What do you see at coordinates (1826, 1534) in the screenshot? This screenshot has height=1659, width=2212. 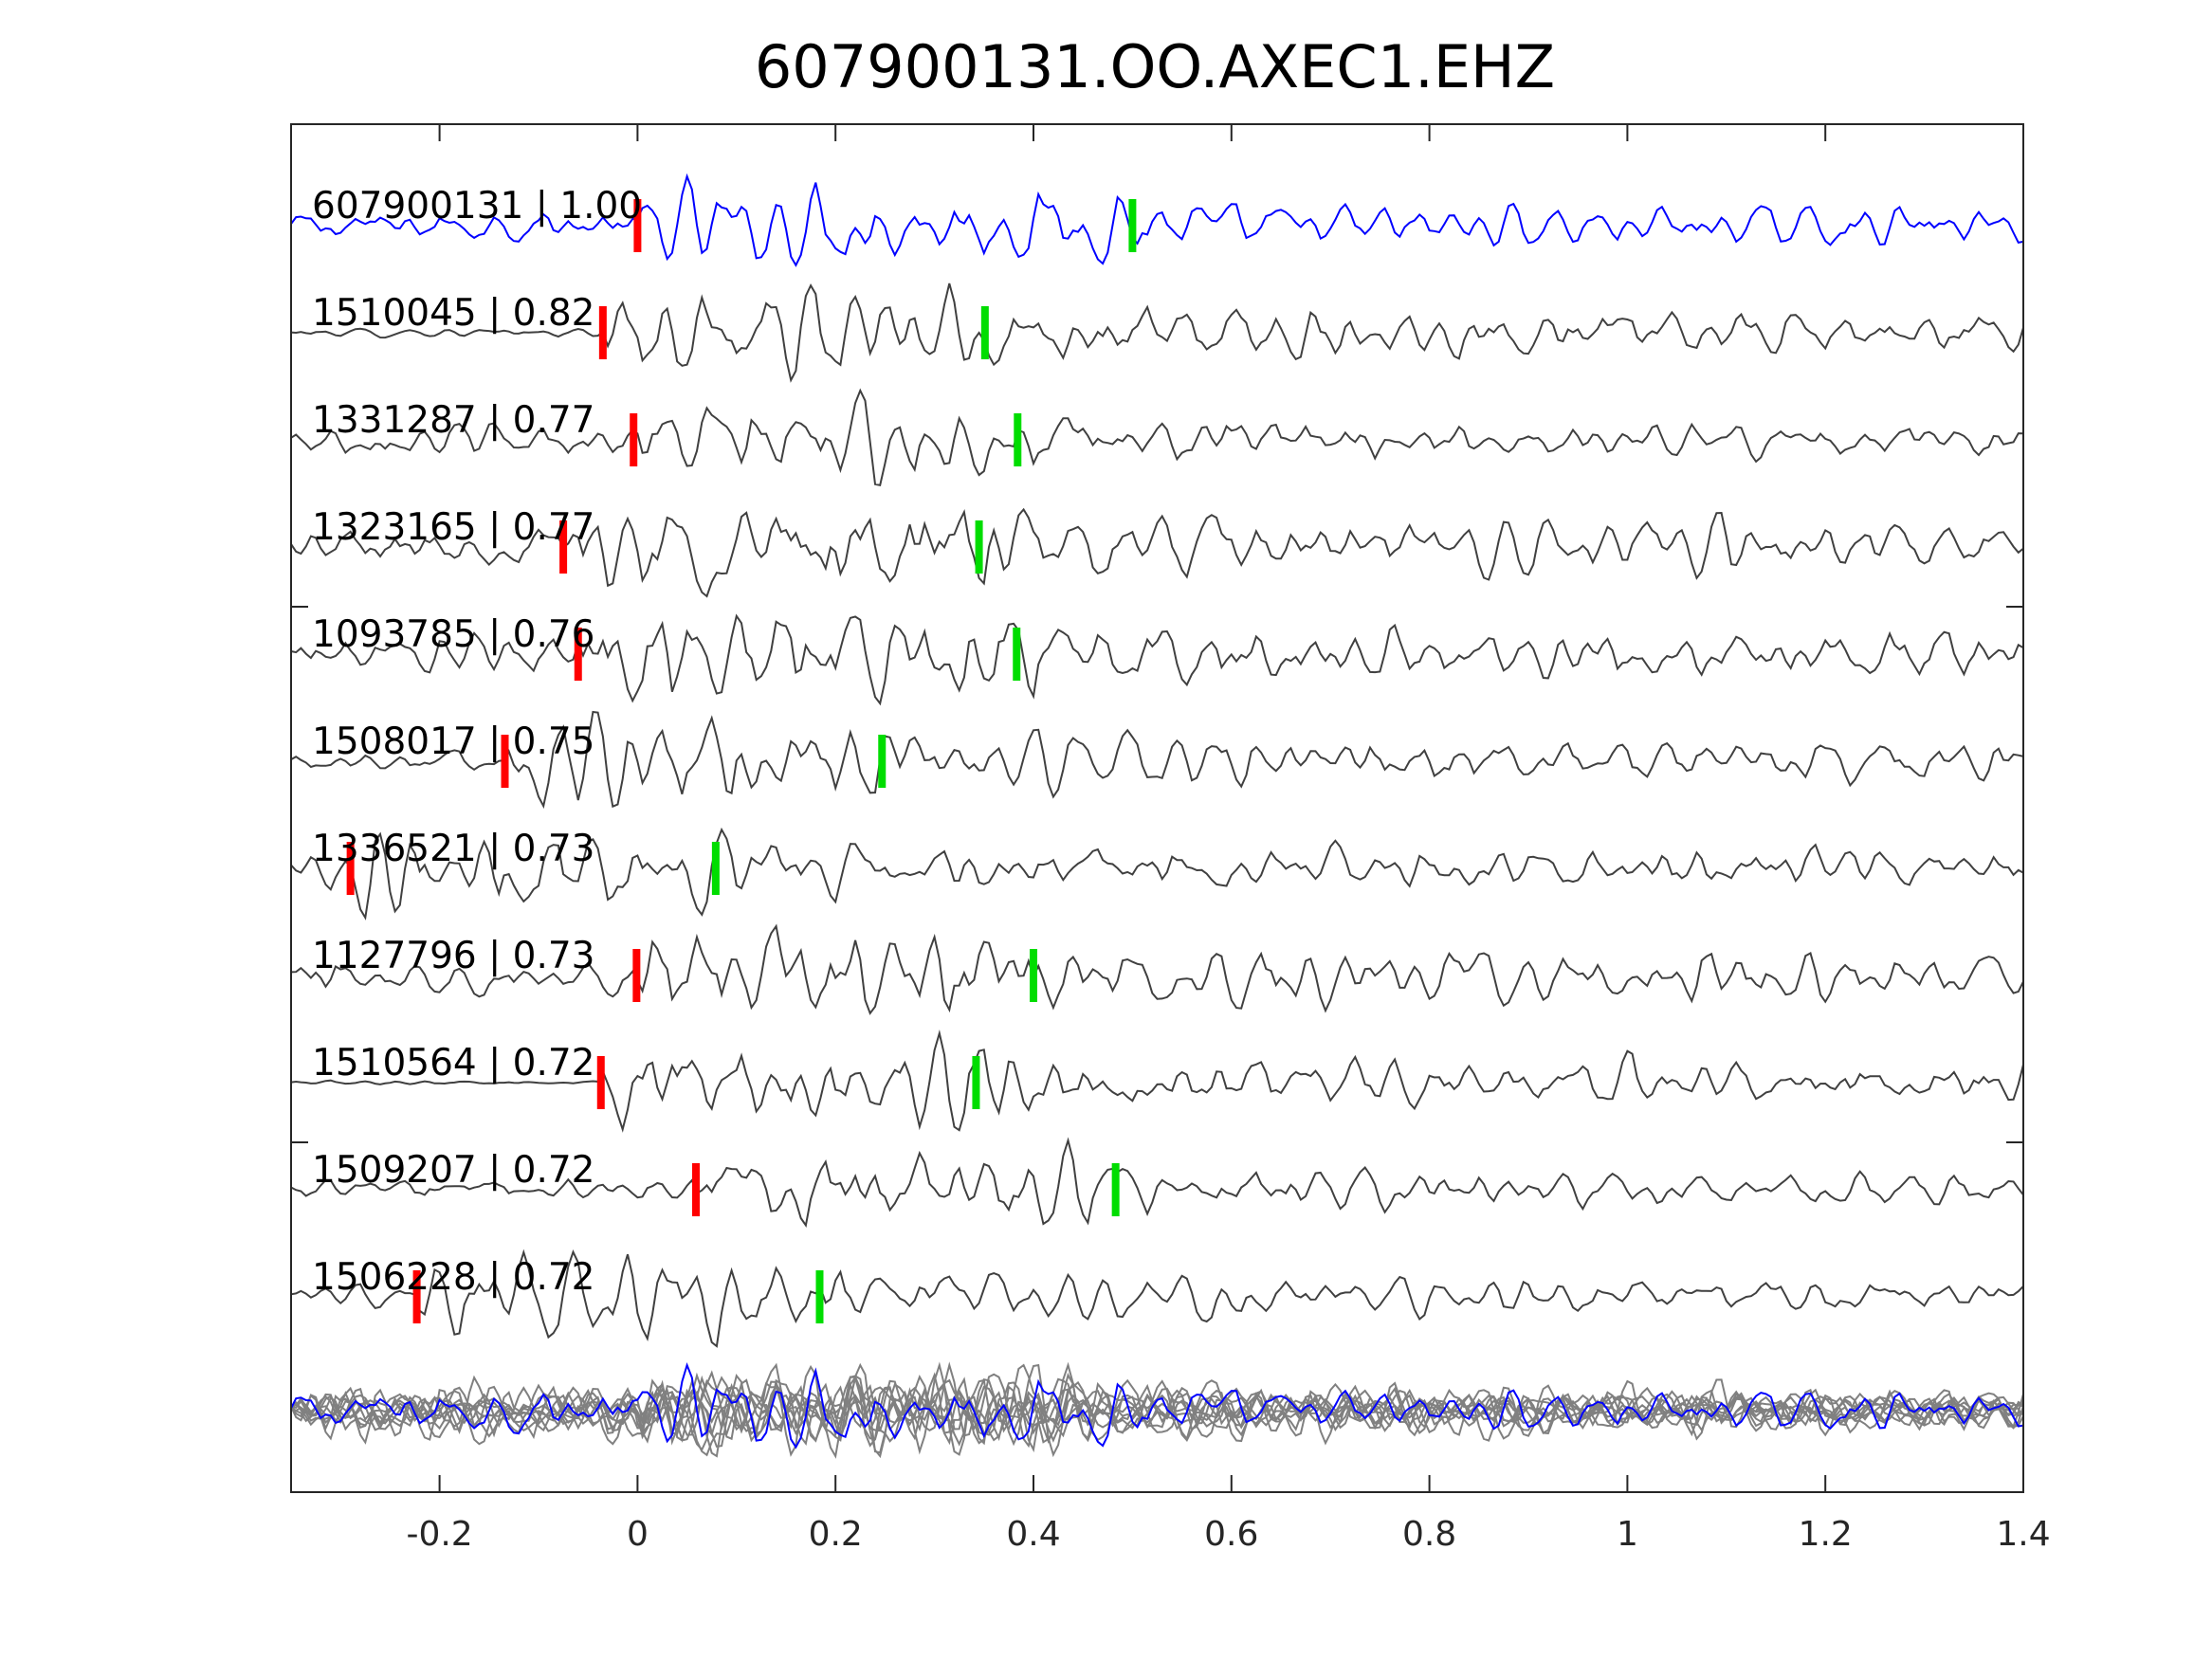 I see `x-tick-label: 1.2` at bounding box center [1826, 1534].